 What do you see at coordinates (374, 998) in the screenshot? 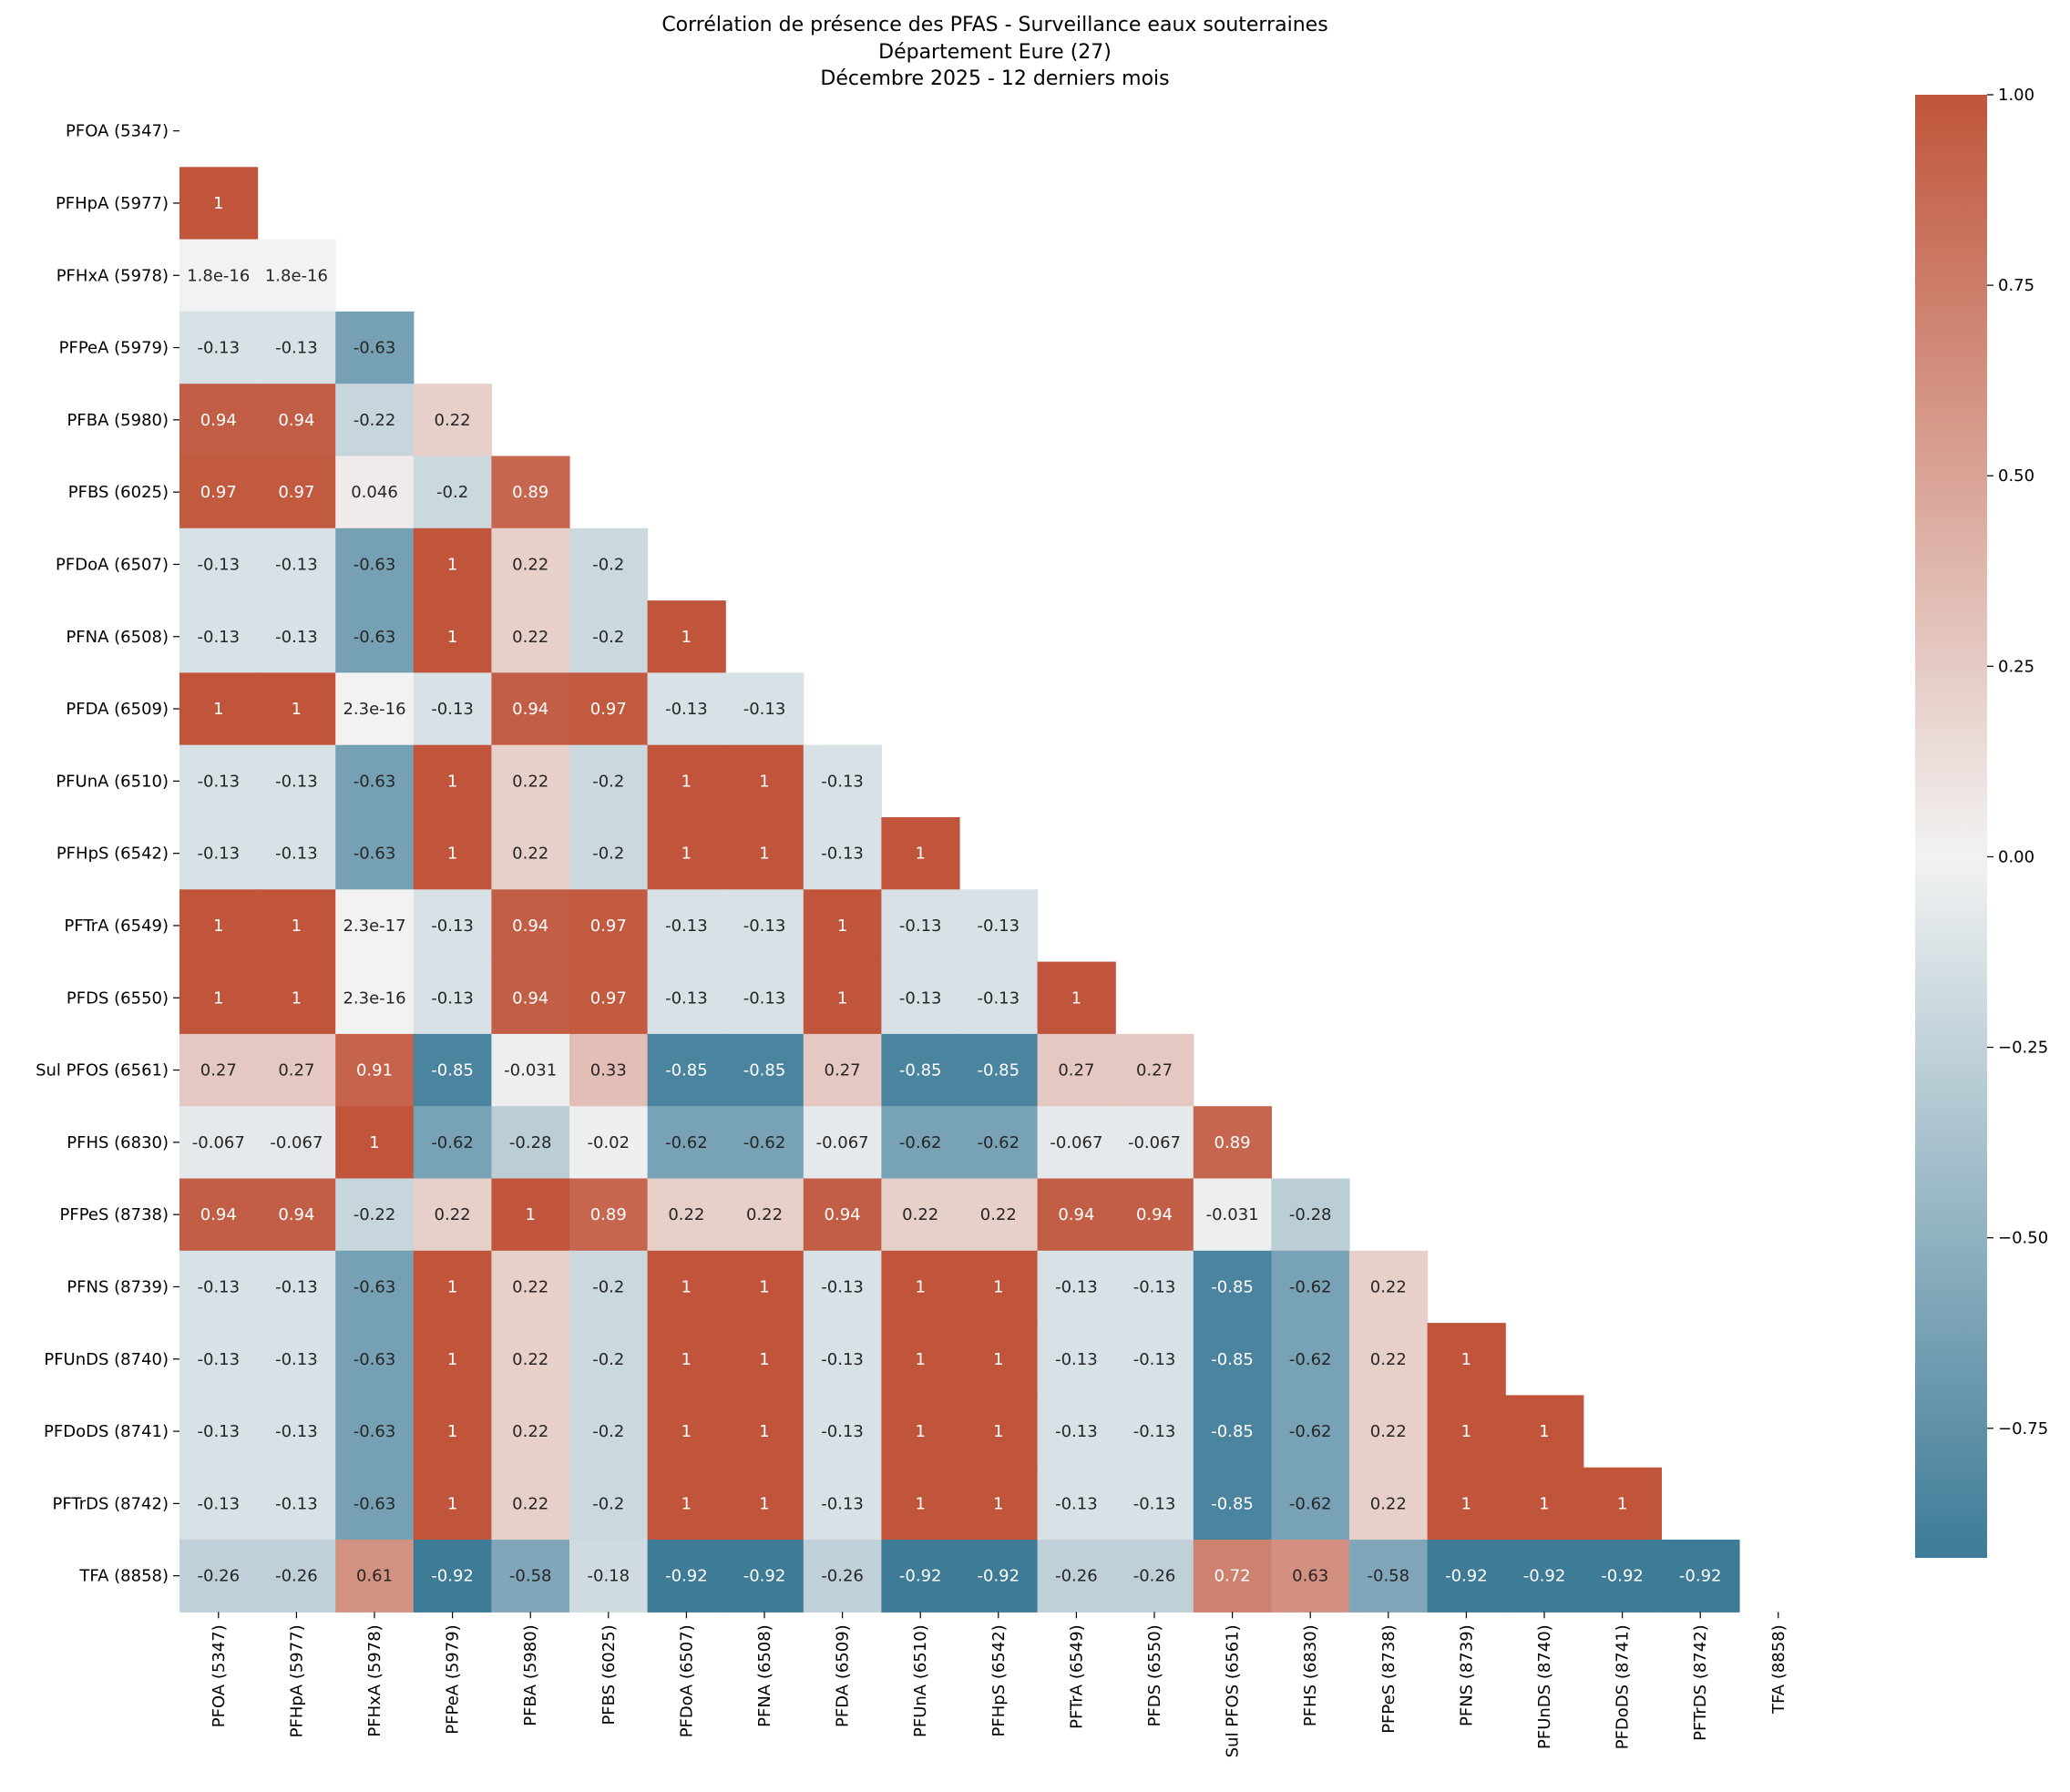
I see `cell-value-label: 2.3e-16` at bounding box center [374, 998].